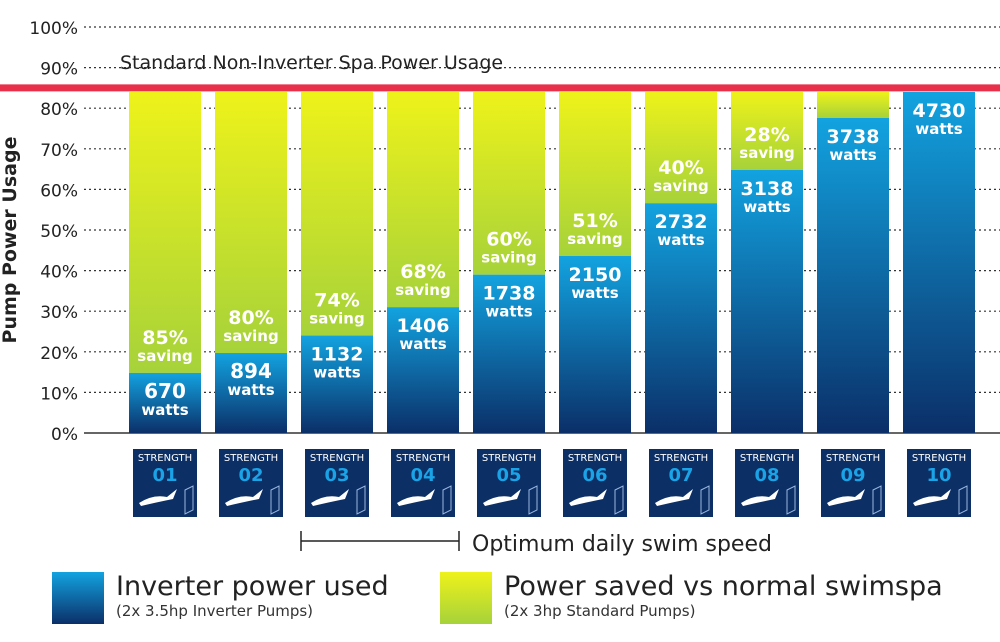  Describe the element at coordinates (59, 313) in the screenshot. I see `y-tick-label: 30%` at that location.